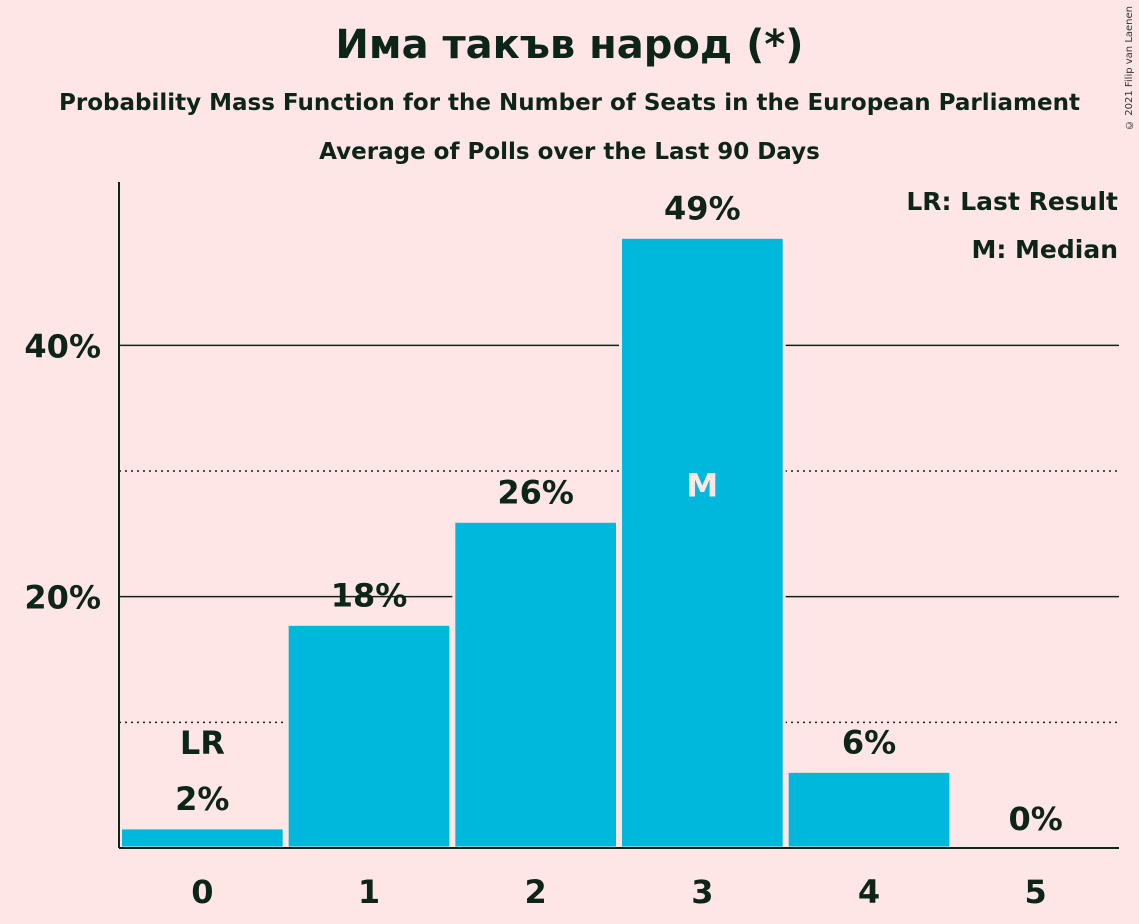  What do you see at coordinates (869, 892) in the screenshot?
I see `x-tick-label: 4` at bounding box center [869, 892].